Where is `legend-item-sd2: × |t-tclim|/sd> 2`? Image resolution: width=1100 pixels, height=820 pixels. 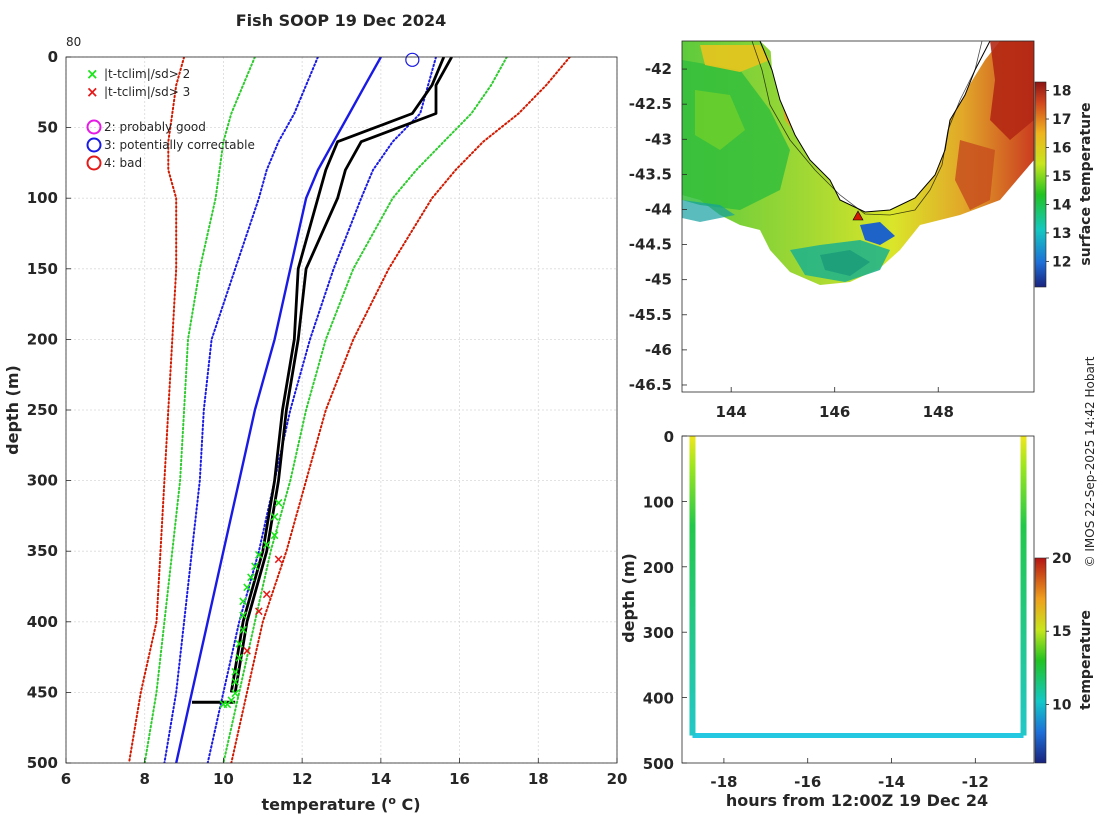
legend-item-sd2: × |t-tclim|/sd> 2 is located at coordinates (138, 74).